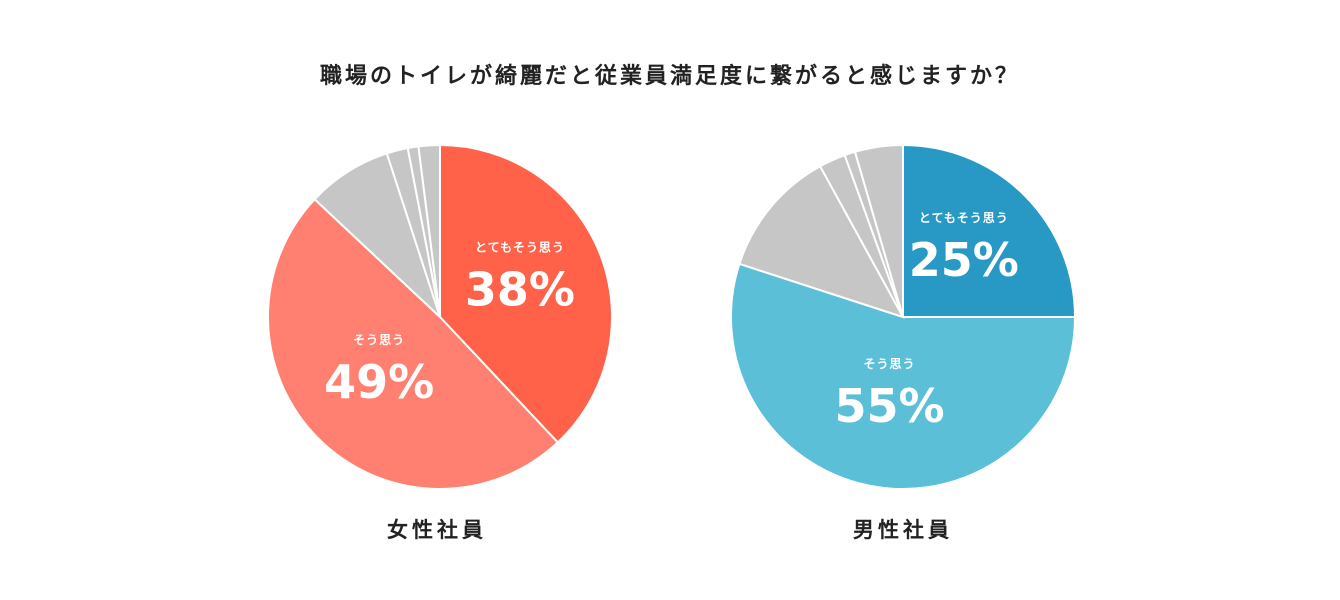 Image resolution: width=1340 pixels, height=600 pixels. I want to click on slice-percent-male-very-agree: 25%, so click(964, 260).